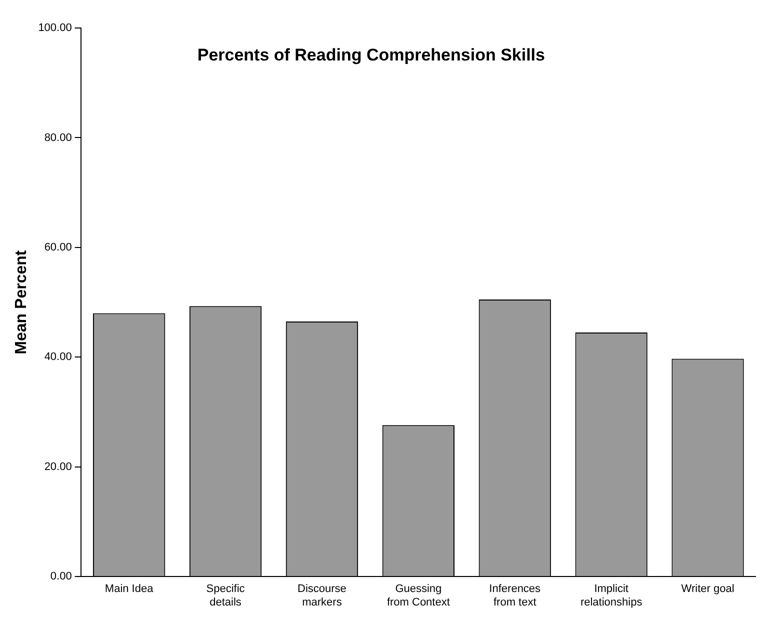 This screenshot has width=764, height=623. What do you see at coordinates (707, 589) in the screenshot?
I see `x-tick-label: Writer goal` at bounding box center [707, 589].